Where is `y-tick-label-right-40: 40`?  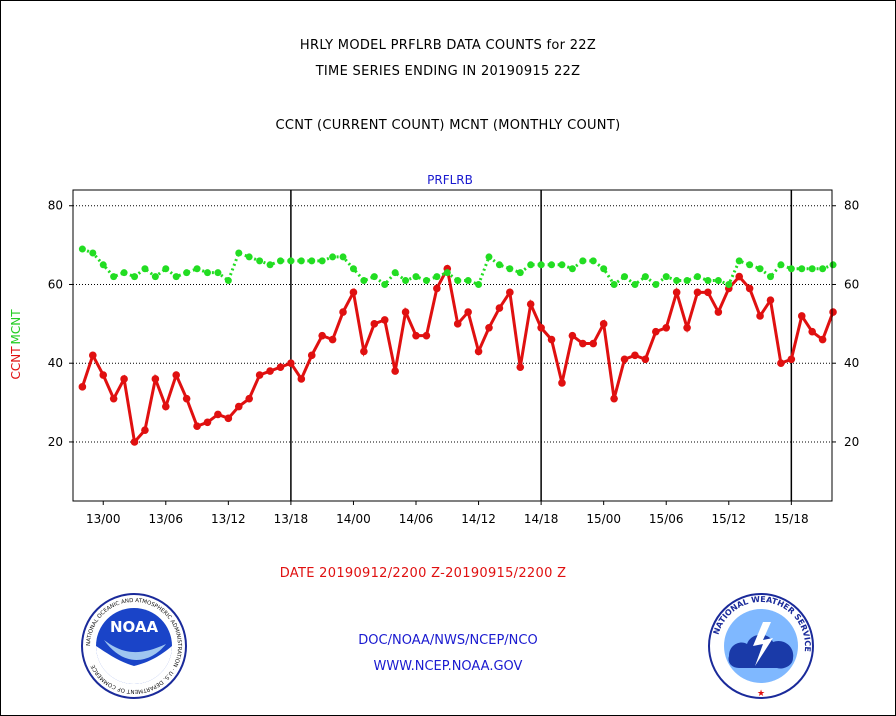
y-tick-label-right-40: 40 is located at coordinates (851, 363).